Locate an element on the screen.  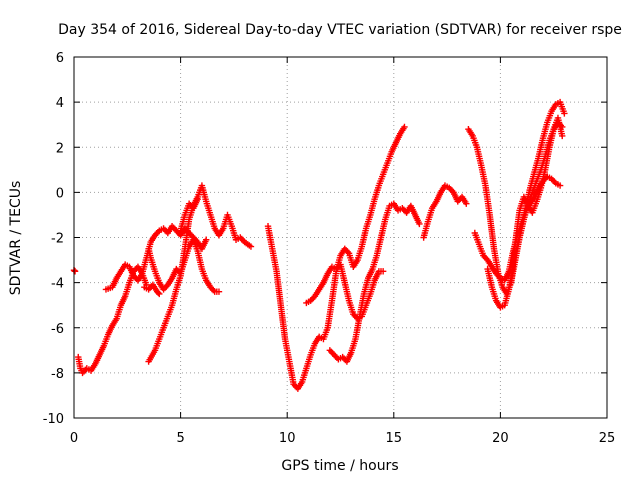
y-axis-label: SDTVAR / TECUs is located at coordinates (16, 238).